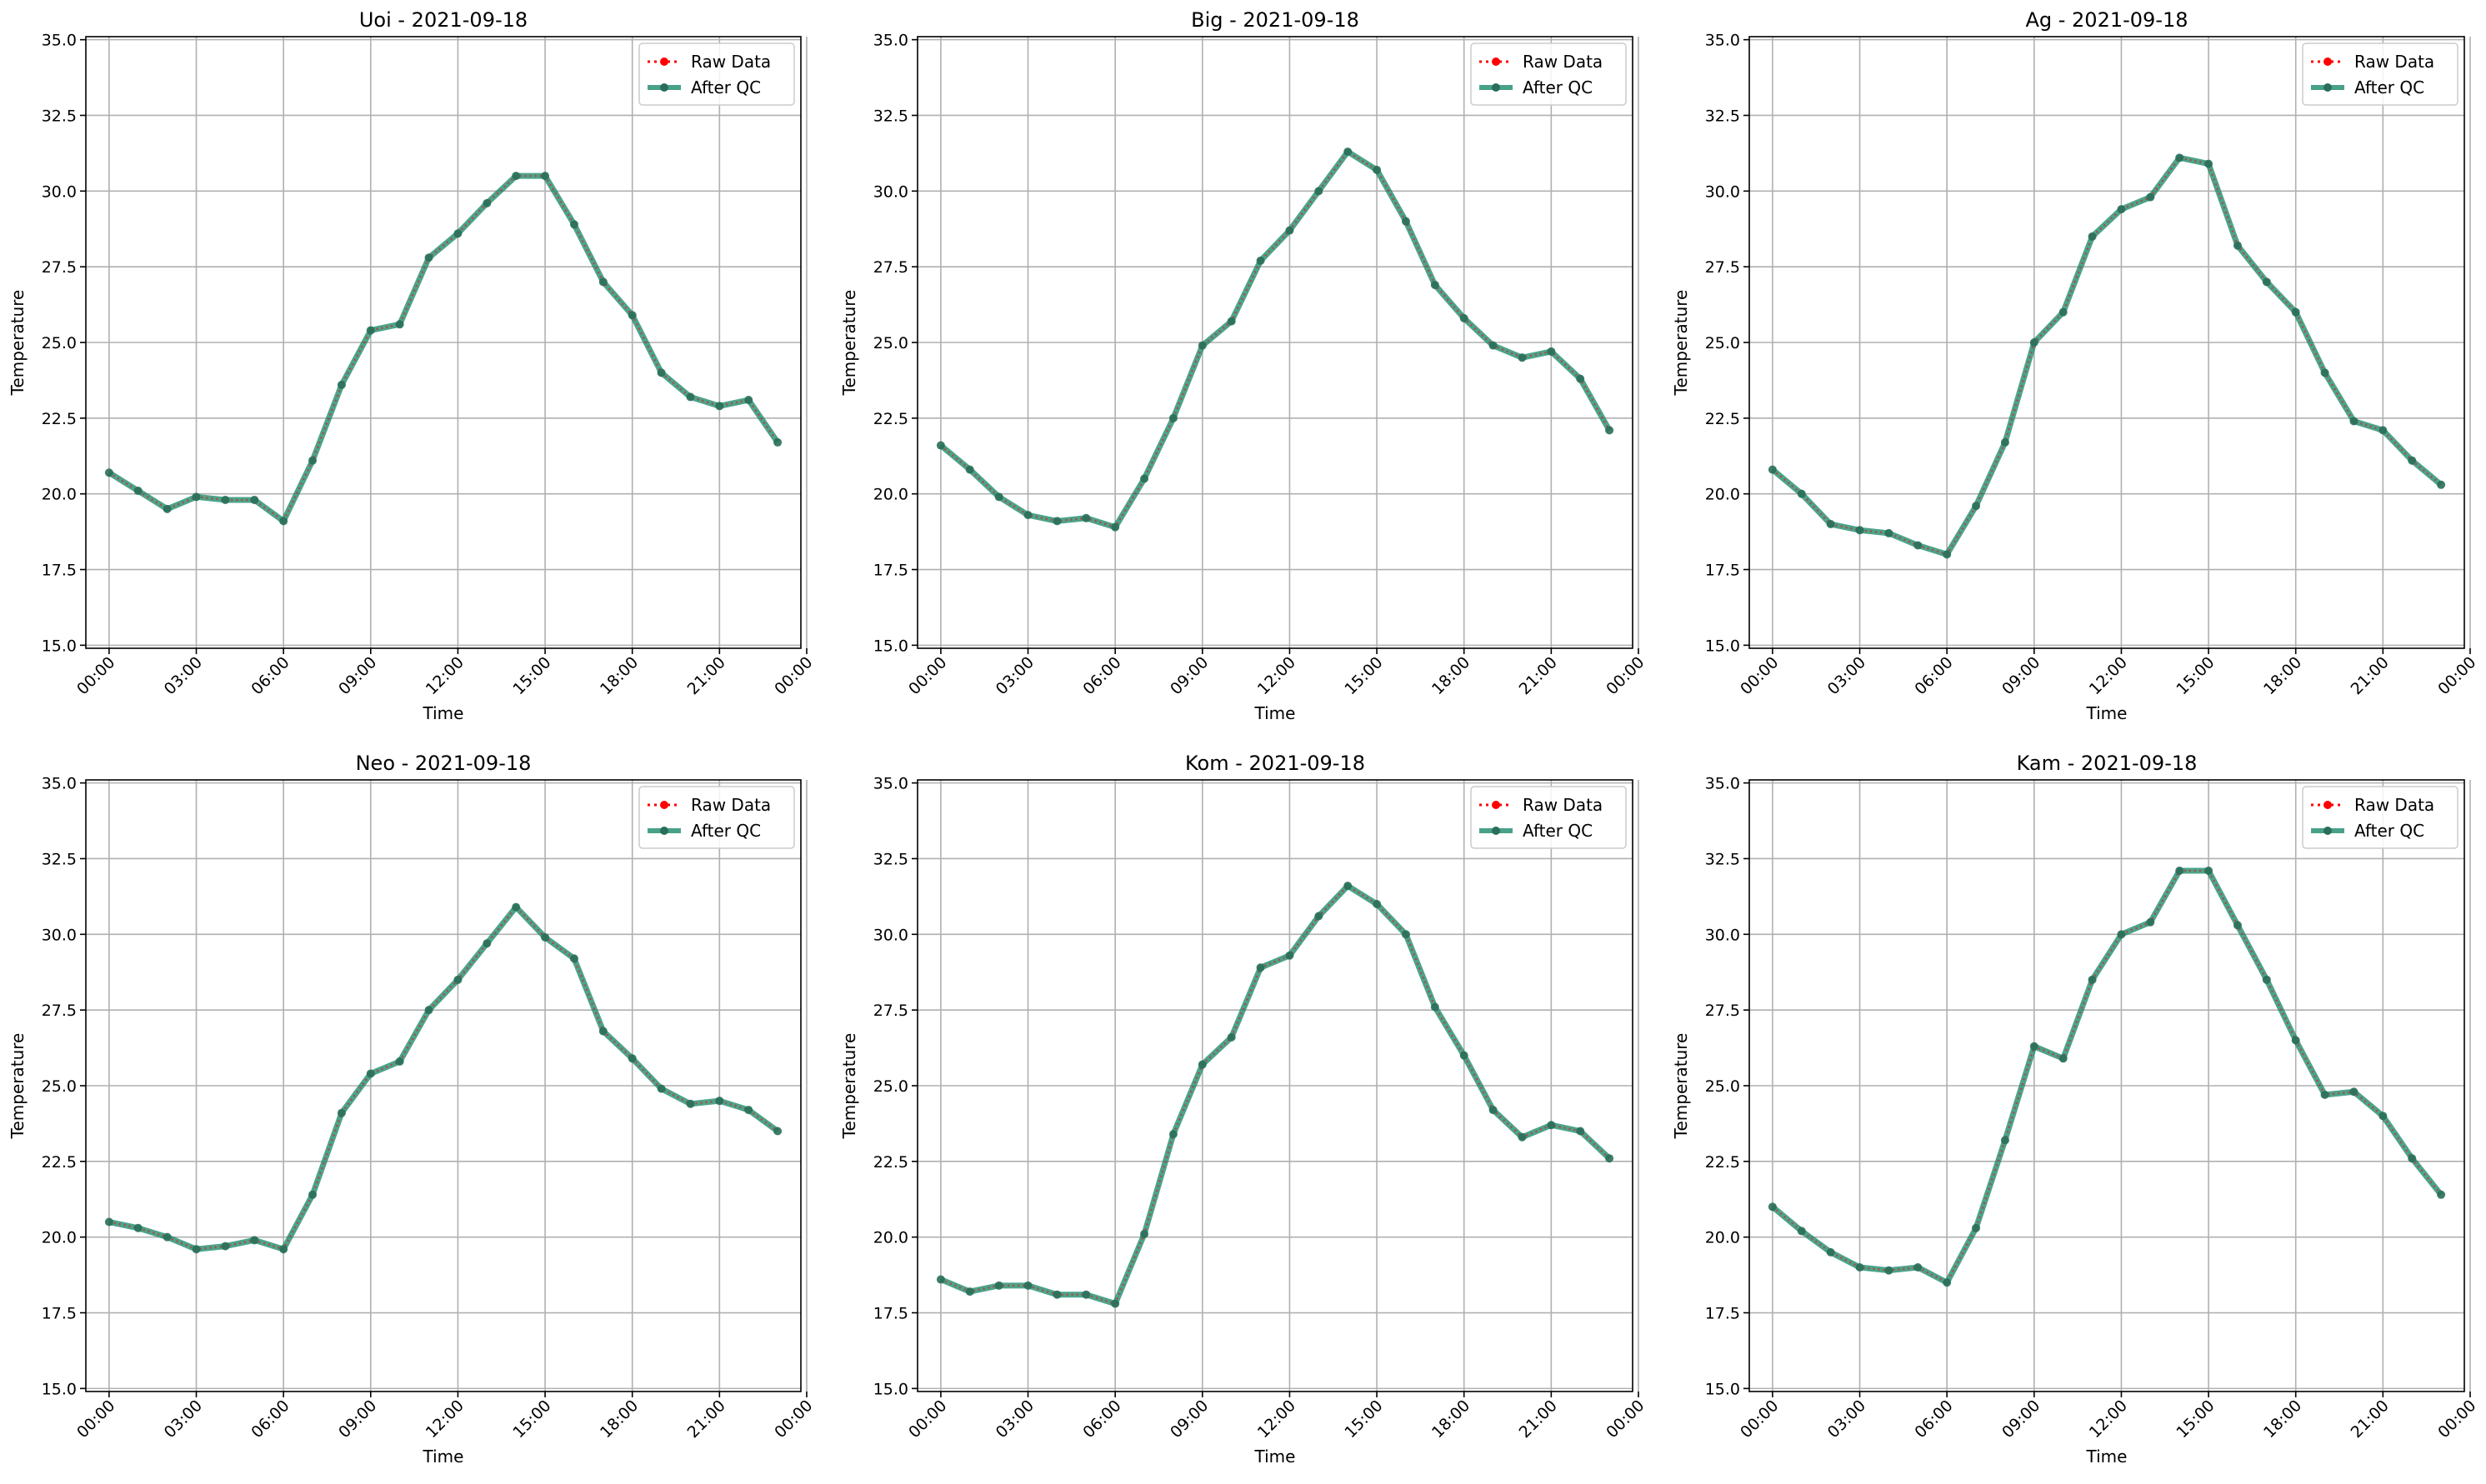 The width and height of the screenshot is (2486, 1484). Describe the element at coordinates (1558, 831) in the screenshot. I see `legend-label-after-qc: After QC` at that location.